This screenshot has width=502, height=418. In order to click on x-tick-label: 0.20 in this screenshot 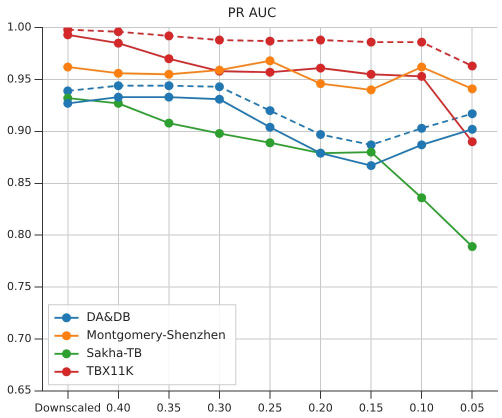, I will do `click(320, 407)`.